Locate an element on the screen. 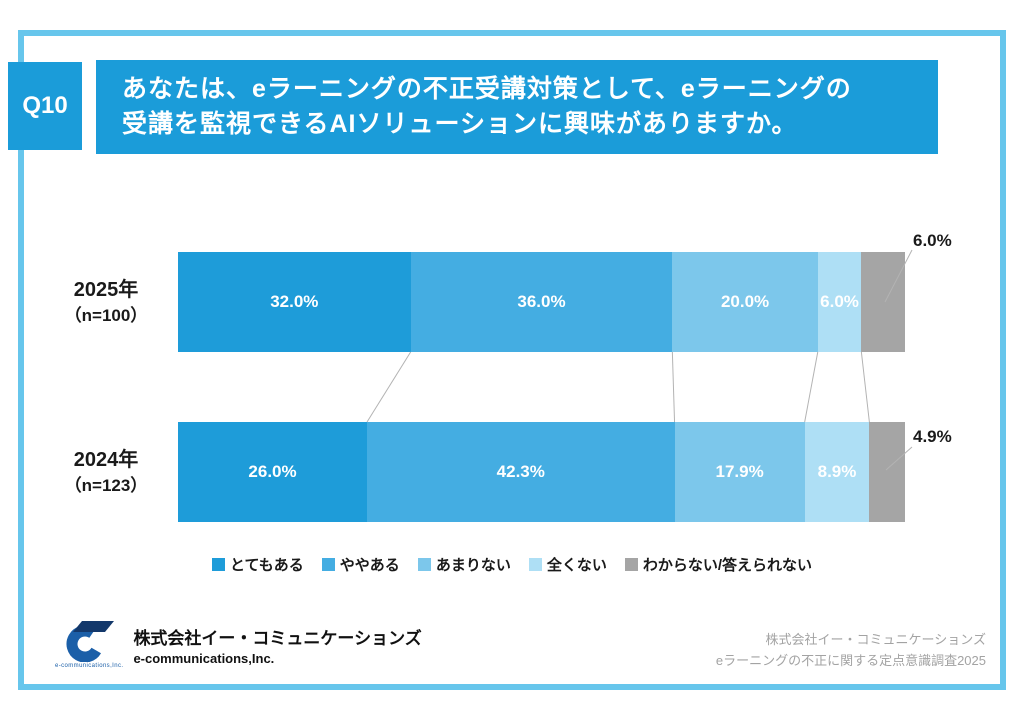  company-logo-icon is located at coordinates (90, 641).